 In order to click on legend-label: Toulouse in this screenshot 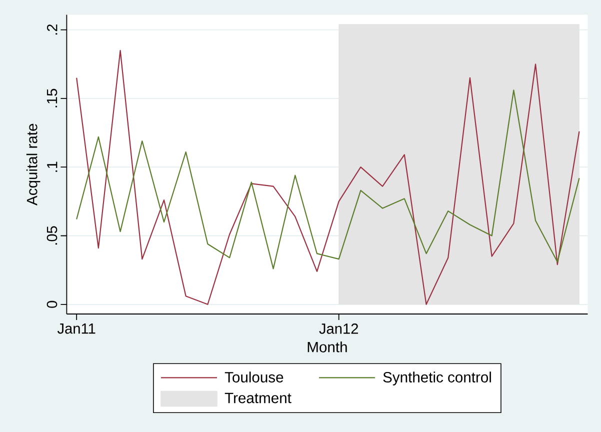, I will do `click(254, 377)`.